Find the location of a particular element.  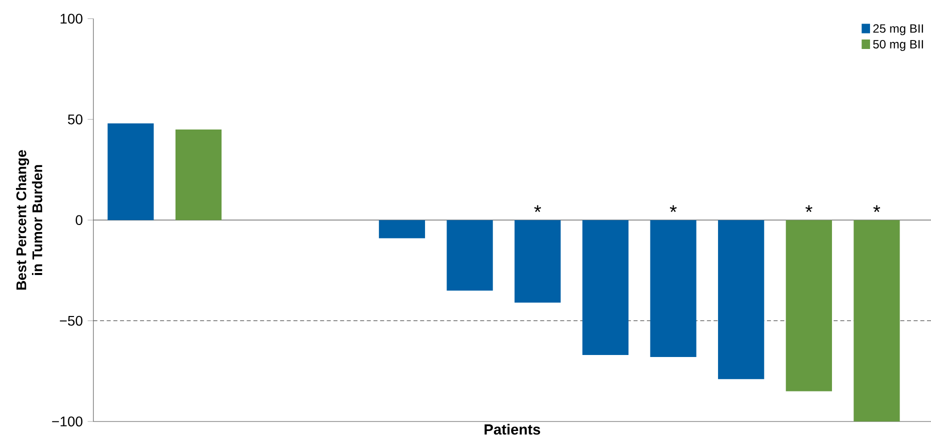

y-tick-label: 100 is located at coordinates (71, 19).